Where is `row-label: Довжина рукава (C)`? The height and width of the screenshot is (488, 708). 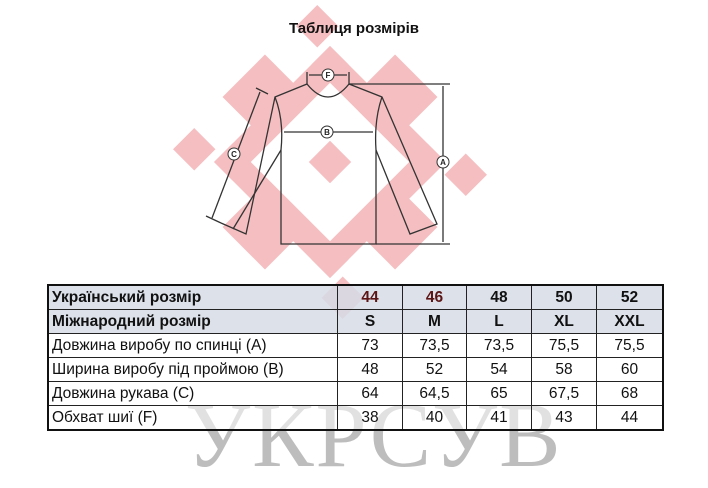
row-label: Довжина рукава (C) is located at coordinates (192, 393).